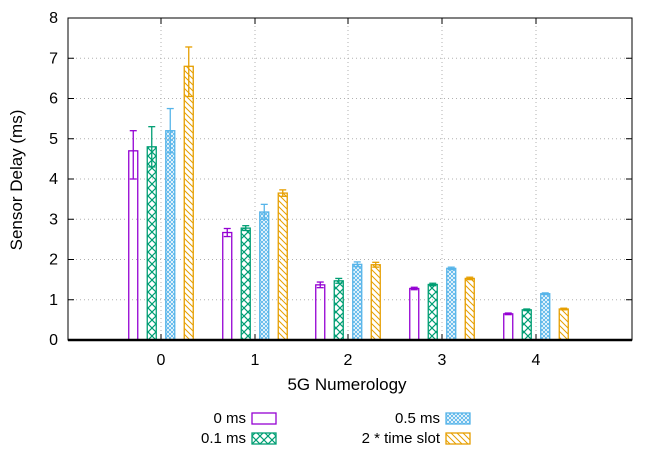 The height and width of the screenshot is (465, 664). I want to click on x-tick-label: 0, so click(161, 360).